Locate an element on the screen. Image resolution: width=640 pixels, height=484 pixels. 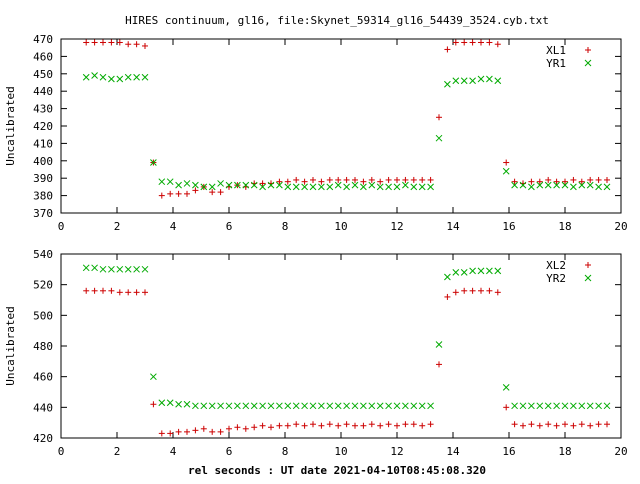
panel-2-yr2-point-21-d2 is located at coordinates (262, 406).